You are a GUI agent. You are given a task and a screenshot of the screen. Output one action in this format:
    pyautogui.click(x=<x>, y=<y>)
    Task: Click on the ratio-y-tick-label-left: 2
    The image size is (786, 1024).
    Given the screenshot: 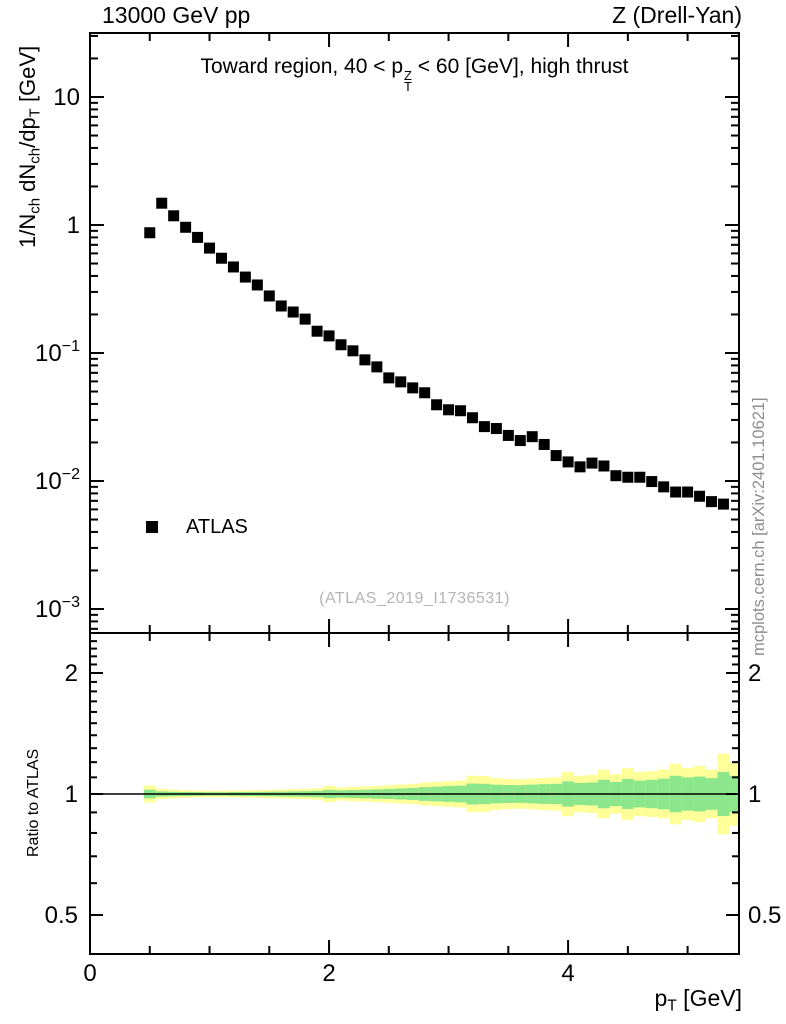 What is the action you would take?
    pyautogui.click(x=71, y=673)
    